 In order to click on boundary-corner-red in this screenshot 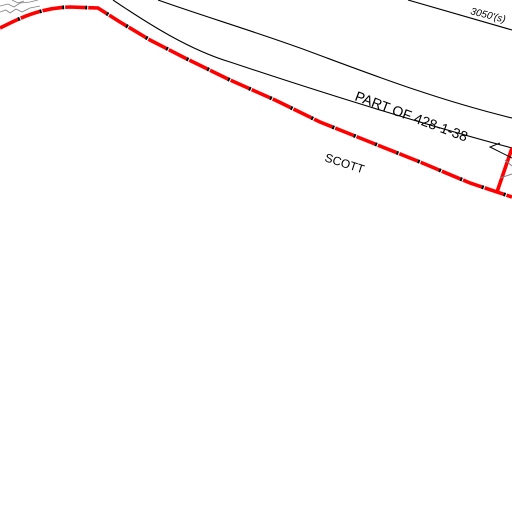, I will do `click(503, 170)`.